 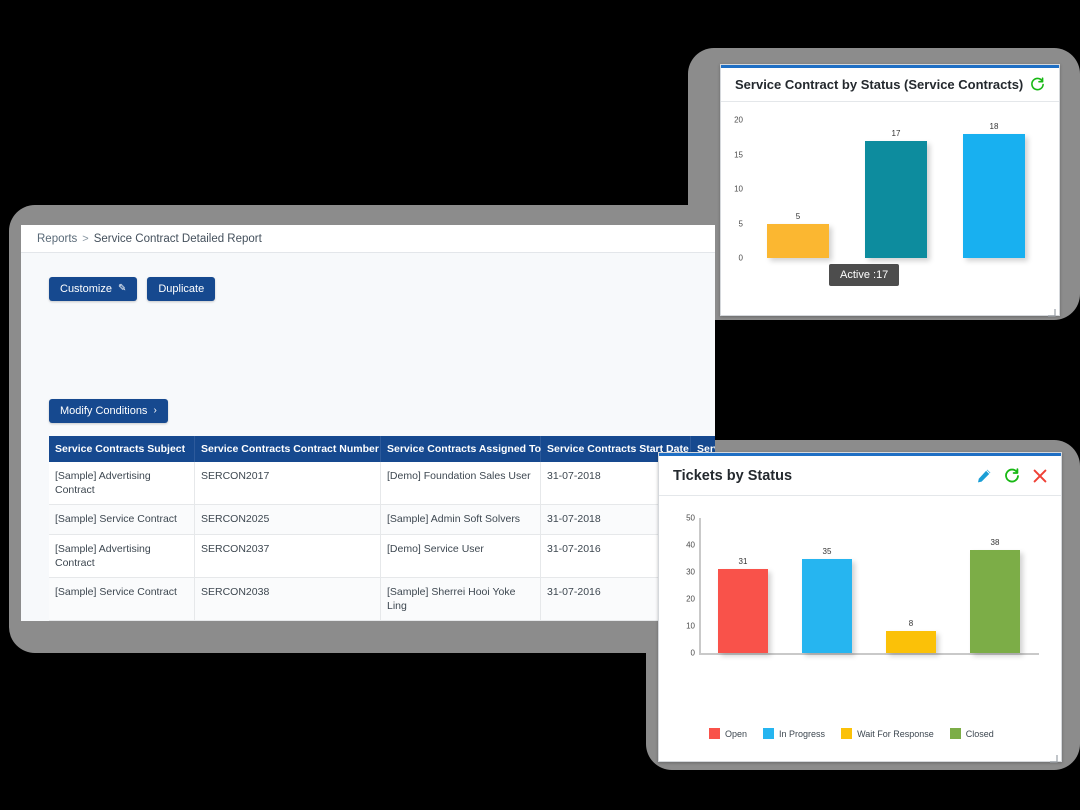 I want to click on y-axis-tick: 40, so click(x=690, y=545).